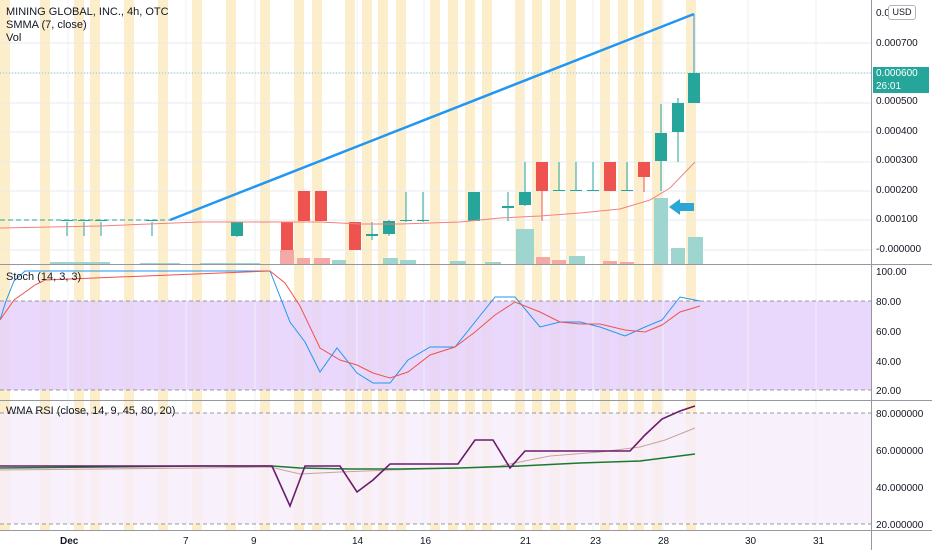 The image size is (932, 550). I want to click on price-axis-label: 0.000200, so click(897, 190).